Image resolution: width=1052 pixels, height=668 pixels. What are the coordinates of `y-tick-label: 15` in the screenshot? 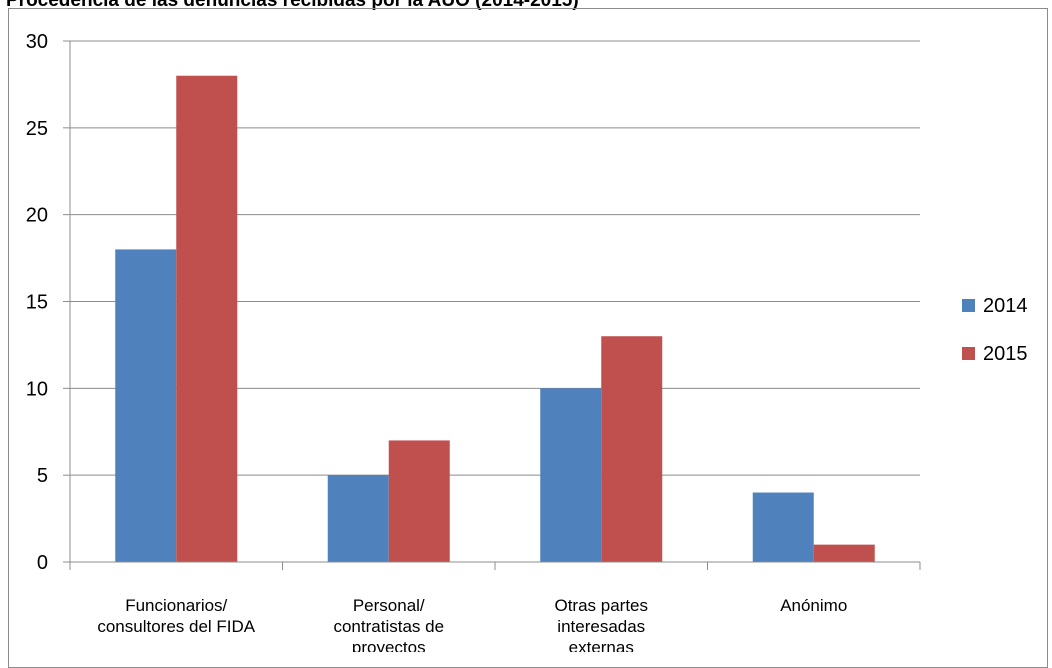 It's located at (37, 303).